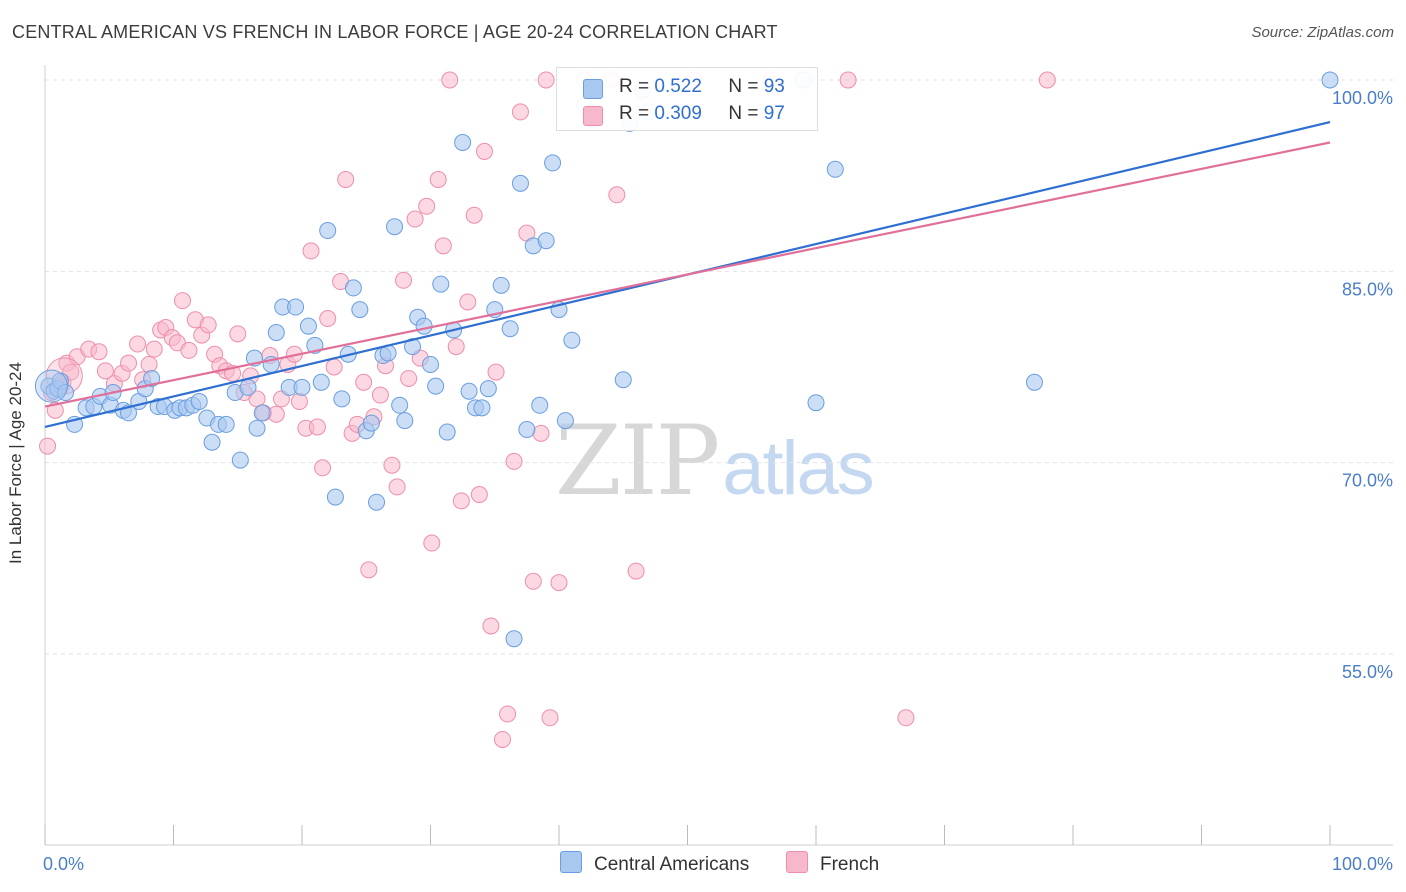  What do you see at coordinates (63, 864) in the screenshot?
I see `x-tick-label: 0.0%` at bounding box center [63, 864].